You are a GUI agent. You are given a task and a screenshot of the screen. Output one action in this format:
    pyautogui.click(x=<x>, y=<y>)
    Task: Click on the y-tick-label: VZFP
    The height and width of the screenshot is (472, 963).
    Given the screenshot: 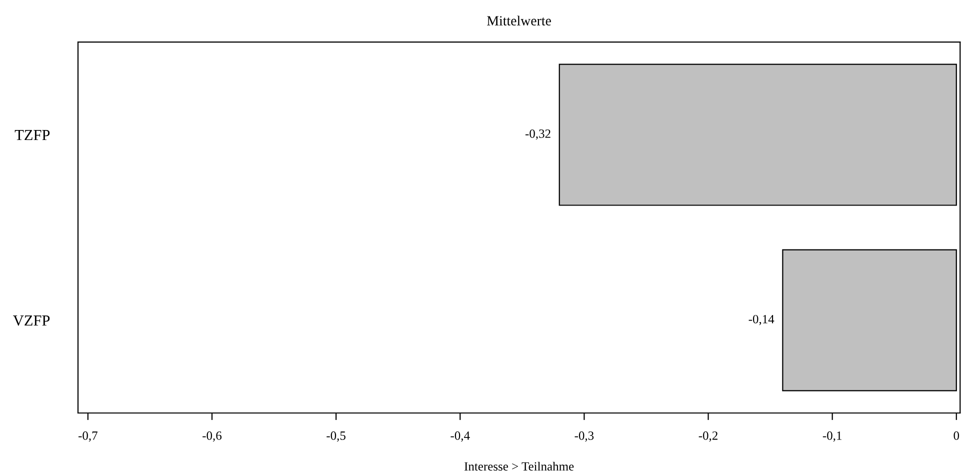 What is the action you would take?
    pyautogui.click(x=31, y=321)
    